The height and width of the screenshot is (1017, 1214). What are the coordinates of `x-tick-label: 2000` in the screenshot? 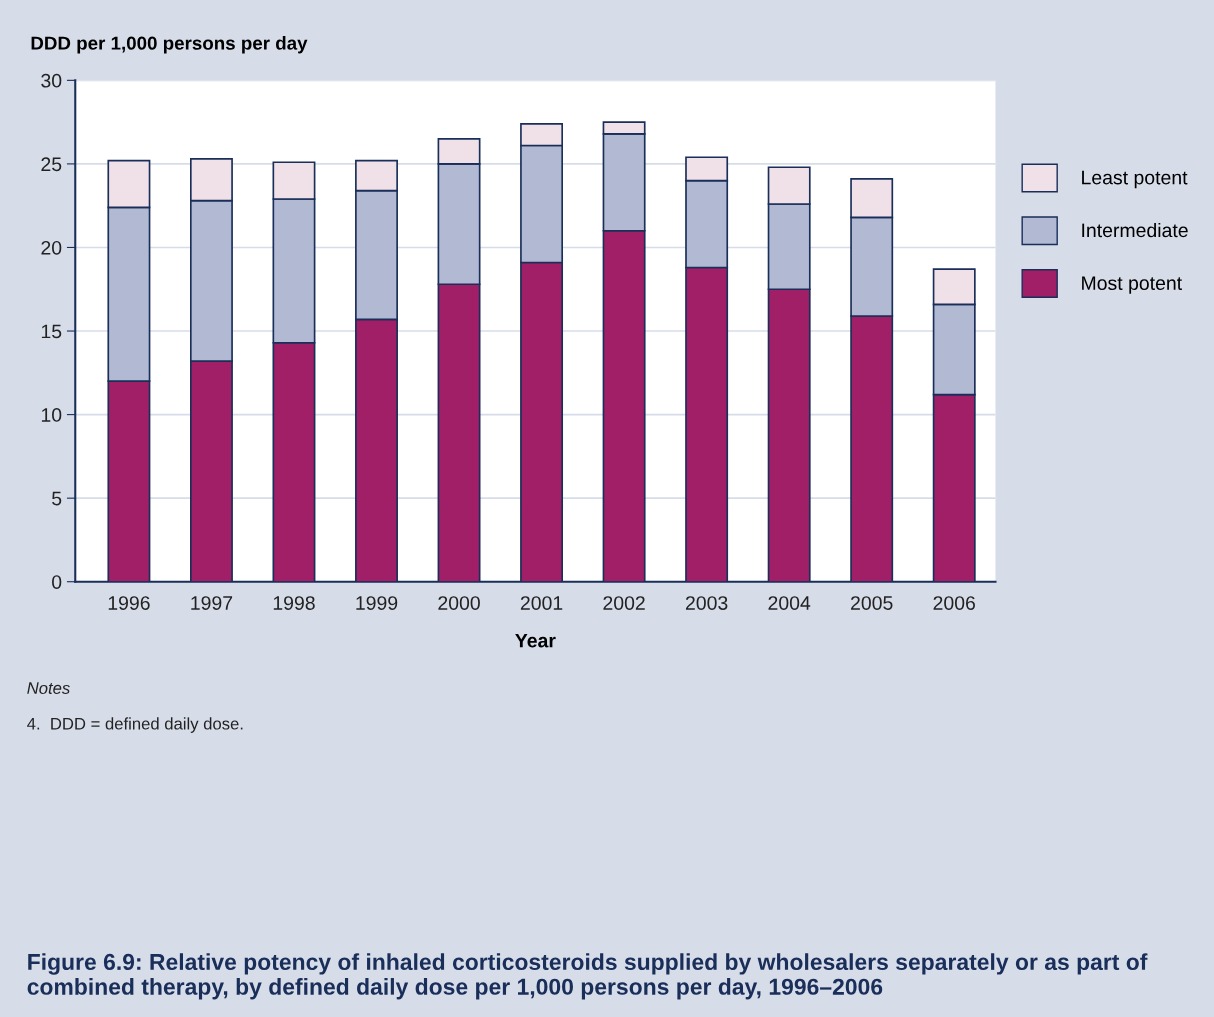 It's located at (459, 603).